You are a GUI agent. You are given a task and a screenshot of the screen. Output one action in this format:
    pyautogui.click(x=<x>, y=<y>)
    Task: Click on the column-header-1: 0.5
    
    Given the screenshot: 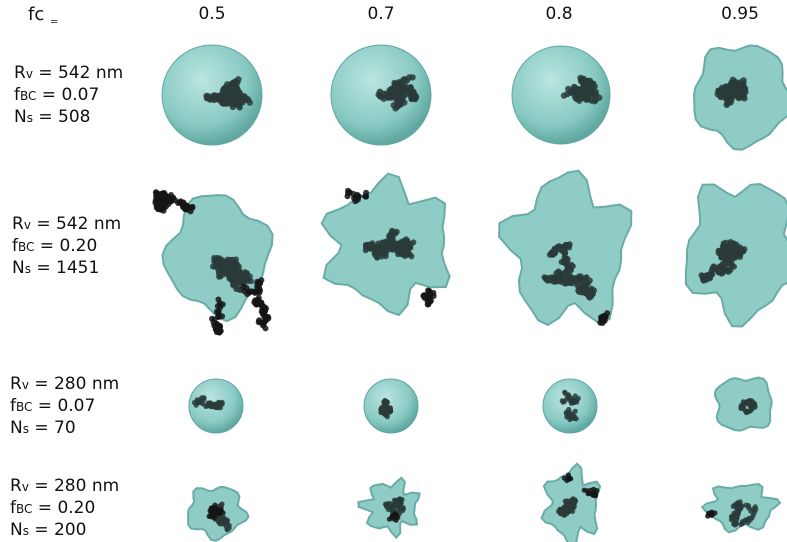 What is the action you would take?
    pyautogui.click(x=212, y=14)
    